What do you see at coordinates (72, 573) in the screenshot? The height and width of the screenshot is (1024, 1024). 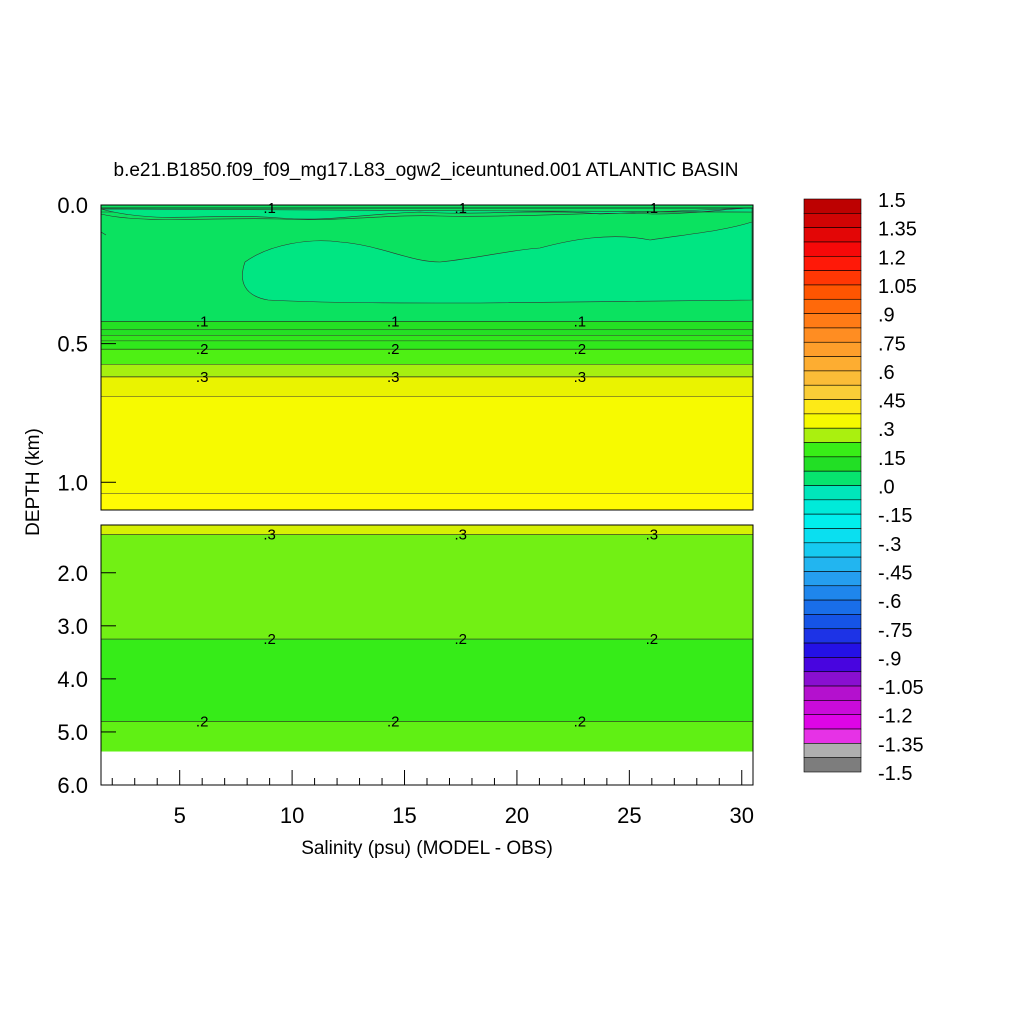 I see `lower-y-tick-label-0: 2.0` at bounding box center [72, 573].